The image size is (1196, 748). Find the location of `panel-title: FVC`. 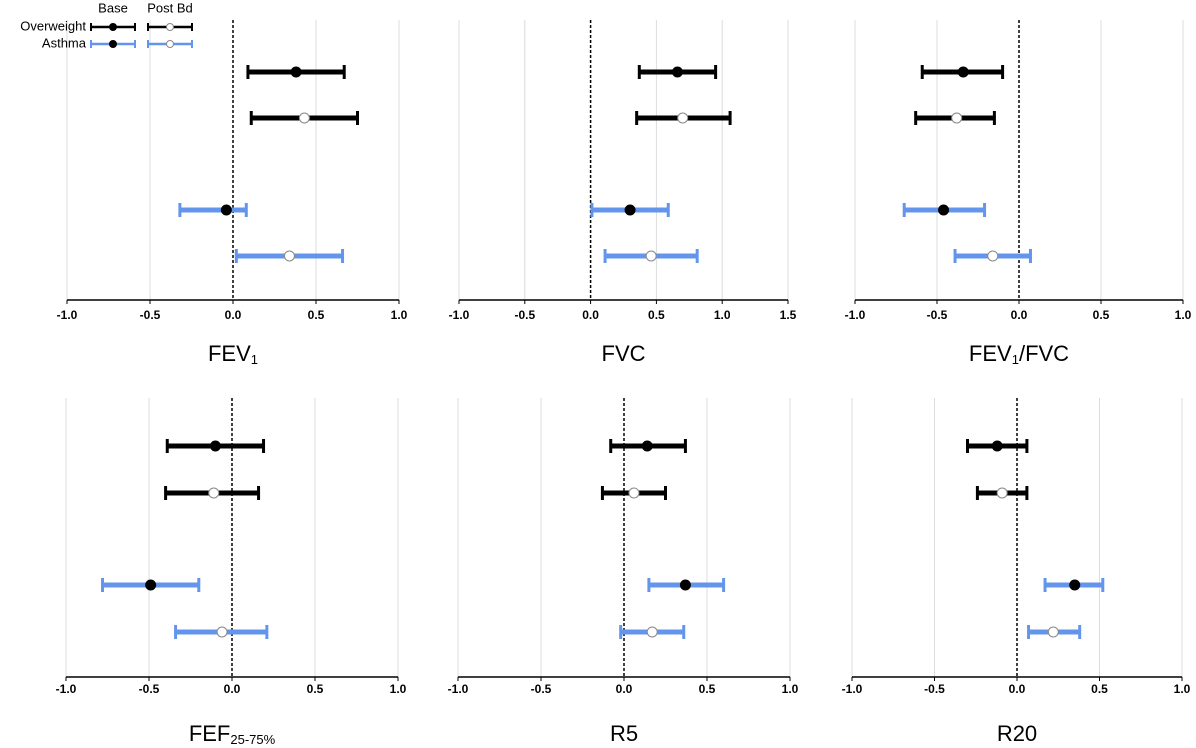

panel-title: FVC is located at coordinates (624, 353).